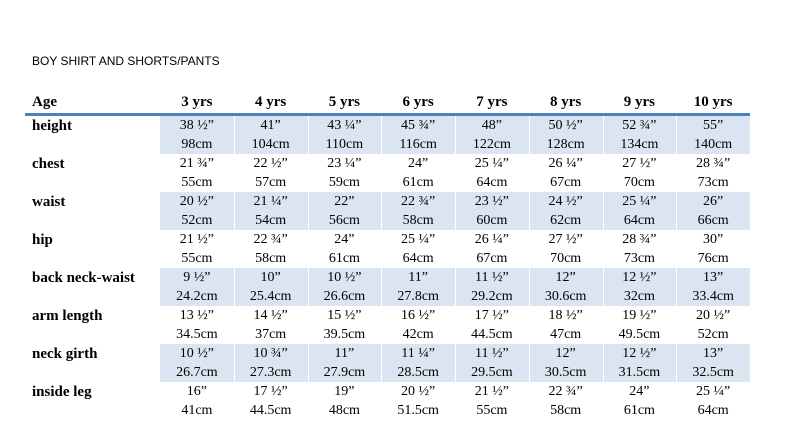 This screenshot has height=421, width=793. What do you see at coordinates (565, 372) in the screenshot?
I see `cm-value: 30.5cm` at bounding box center [565, 372].